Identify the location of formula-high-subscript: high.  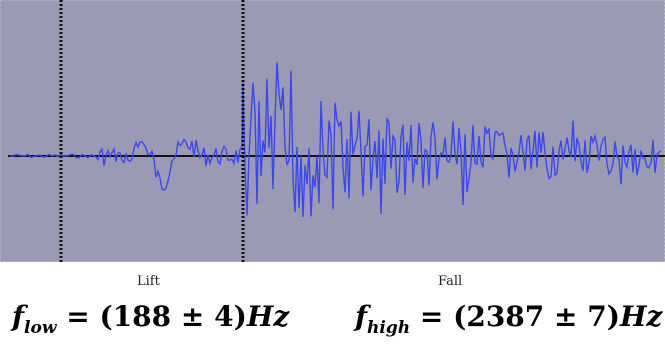
(389, 328).